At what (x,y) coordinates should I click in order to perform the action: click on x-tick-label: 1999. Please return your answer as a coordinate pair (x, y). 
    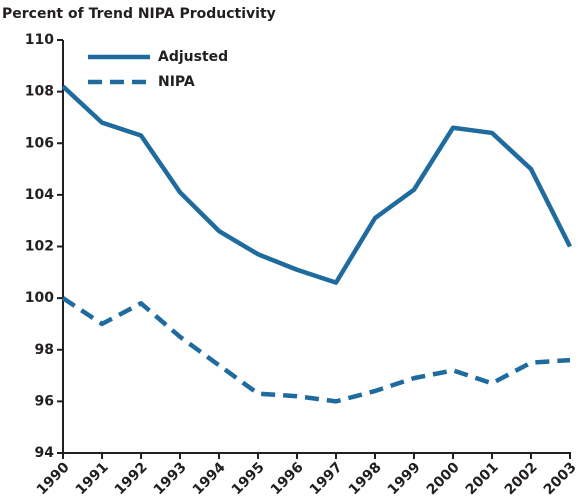
    Looking at the image, I should click on (404, 478).